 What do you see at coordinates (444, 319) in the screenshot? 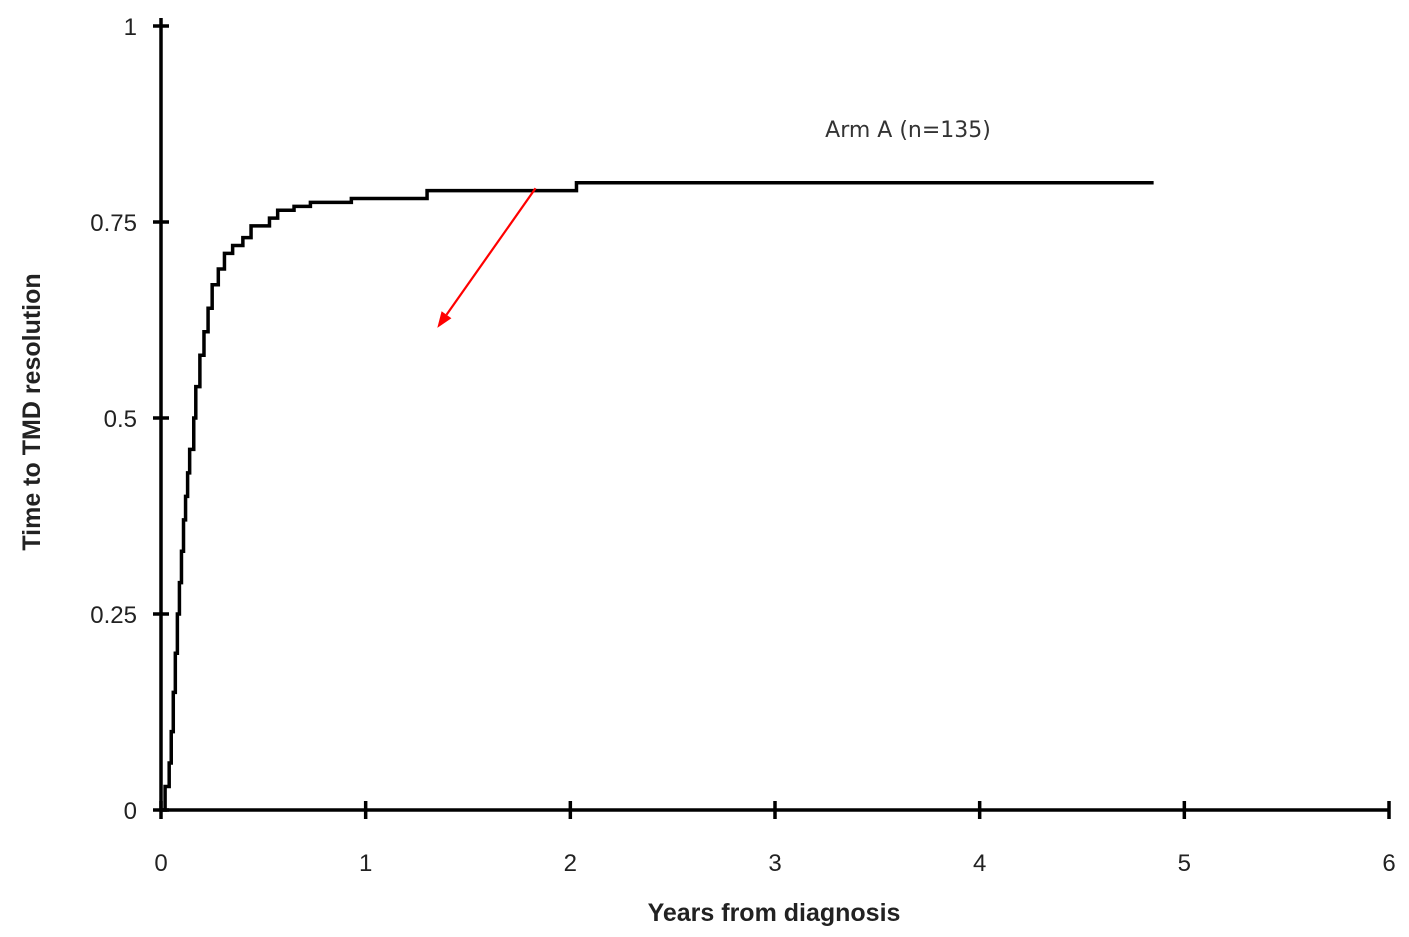
I see `arrow-head` at bounding box center [444, 319].